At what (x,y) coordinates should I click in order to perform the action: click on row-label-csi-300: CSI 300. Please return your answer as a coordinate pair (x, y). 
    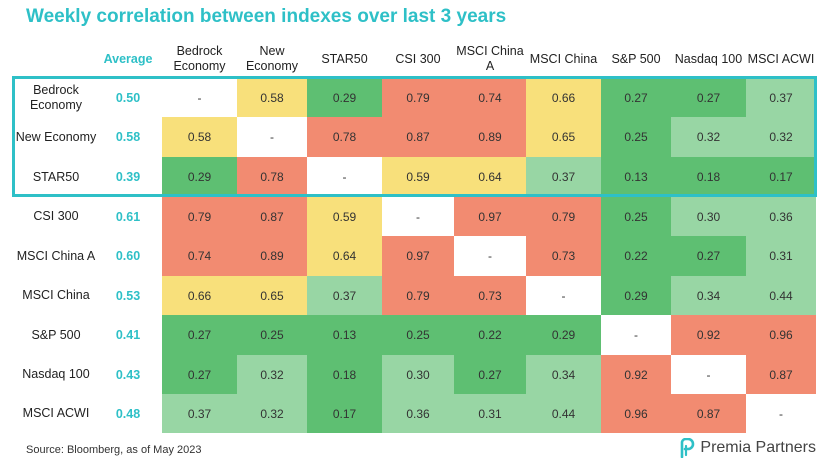
    Looking at the image, I should click on (56, 216).